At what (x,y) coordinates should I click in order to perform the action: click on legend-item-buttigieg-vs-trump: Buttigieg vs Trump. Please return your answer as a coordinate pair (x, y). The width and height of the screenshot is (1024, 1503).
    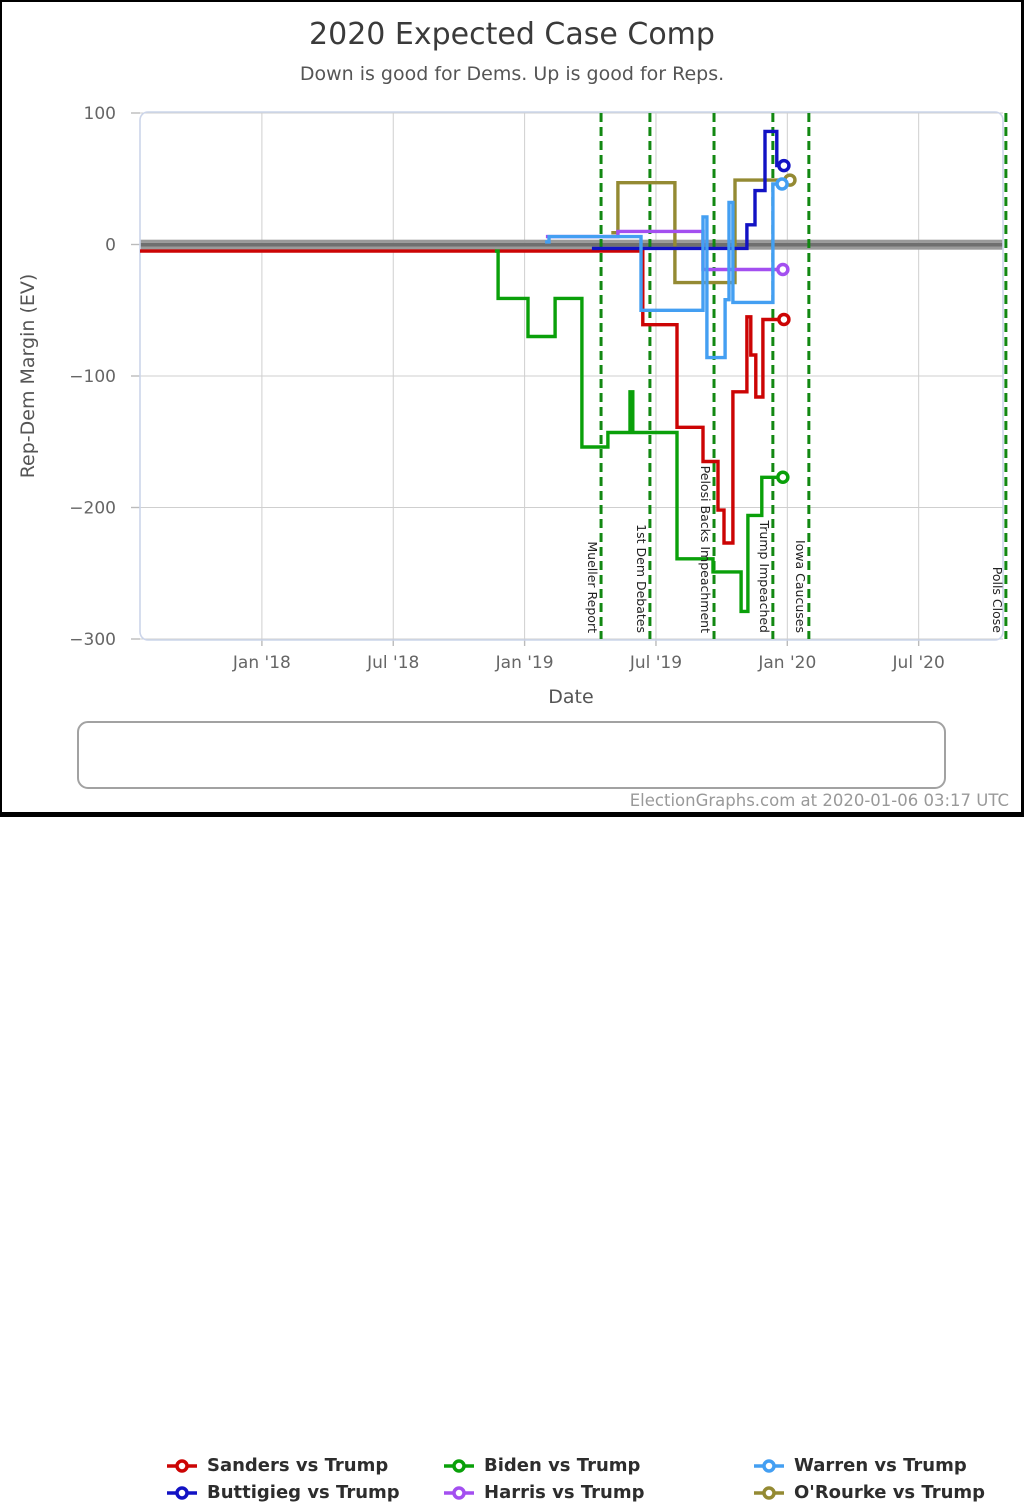
    Looking at the image, I should click on (283, 1493).